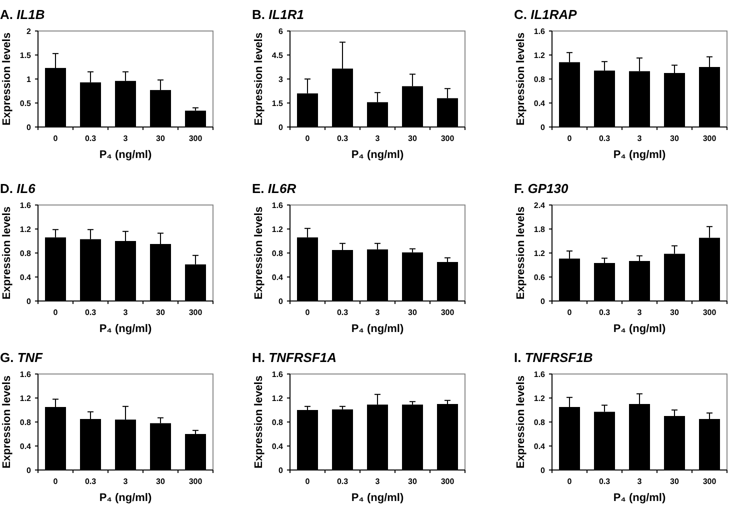  I want to click on chart-title: A. IL1B, so click(22, 14).